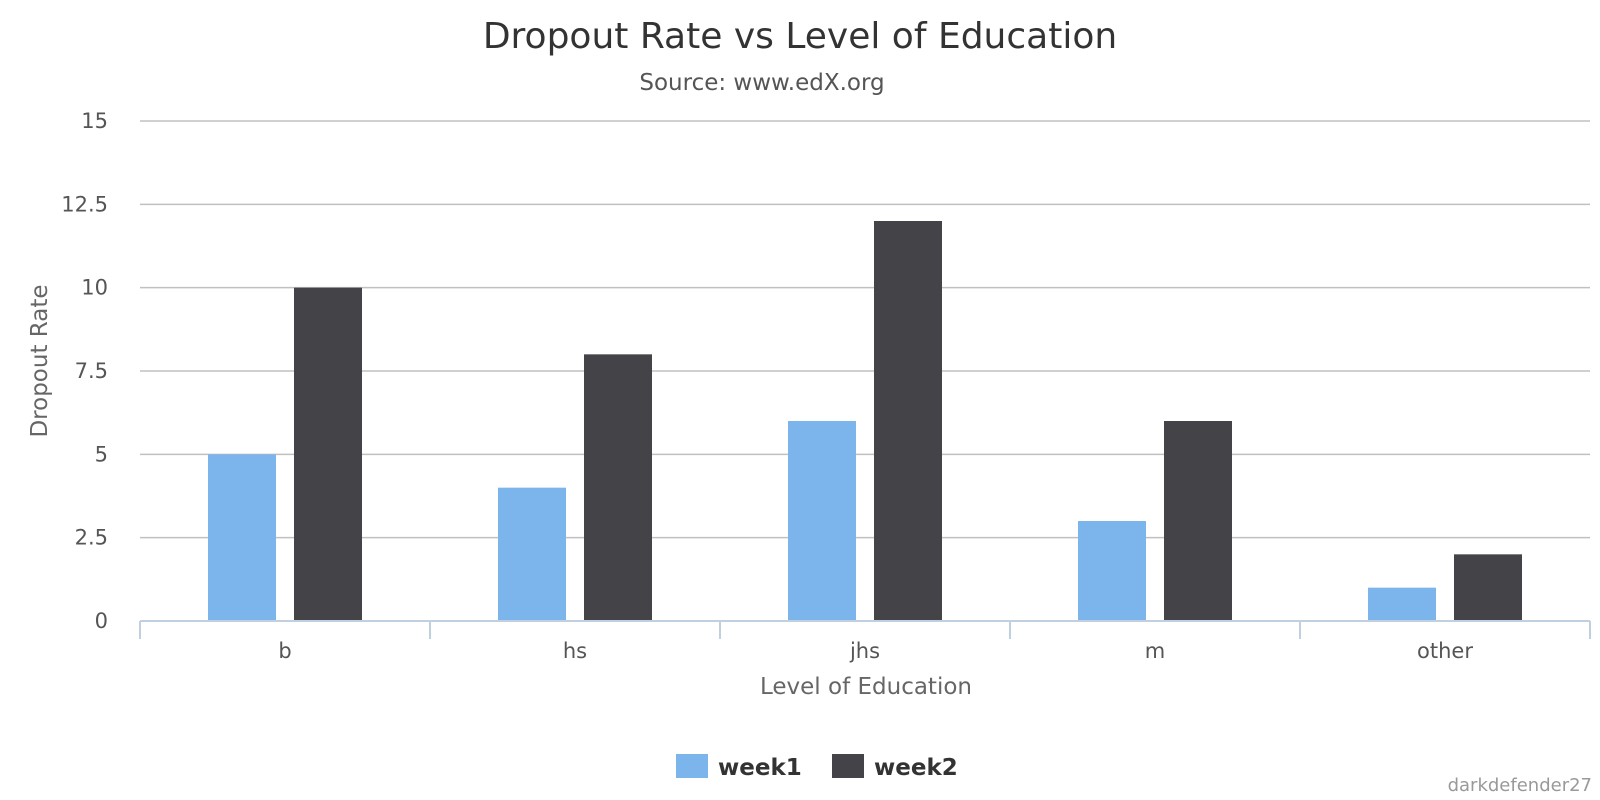 The height and width of the screenshot is (800, 1600). Describe the element at coordinates (101, 454) in the screenshot. I see `y-tick-label: 5` at that location.